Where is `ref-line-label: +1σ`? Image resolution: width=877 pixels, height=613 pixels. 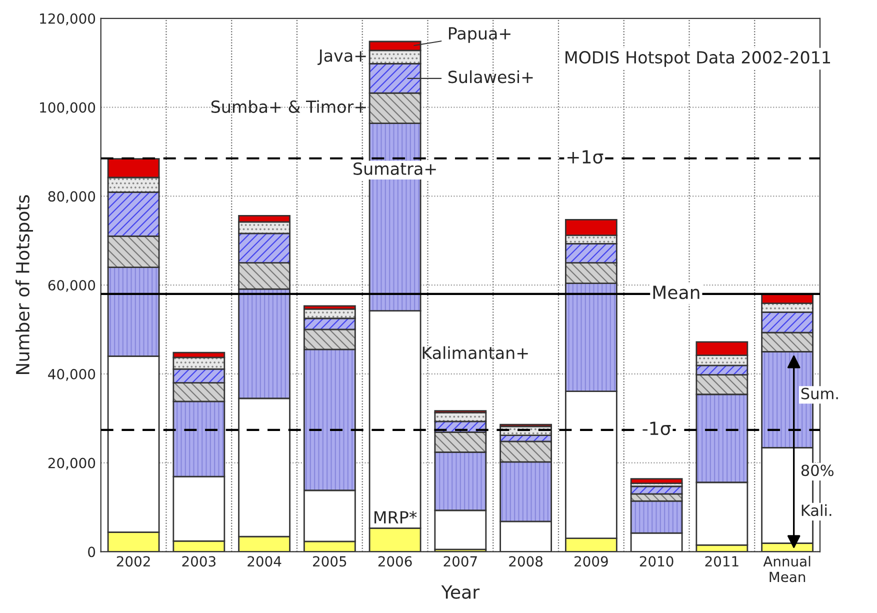
ref-line-label: +1σ is located at coordinates (586, 157).